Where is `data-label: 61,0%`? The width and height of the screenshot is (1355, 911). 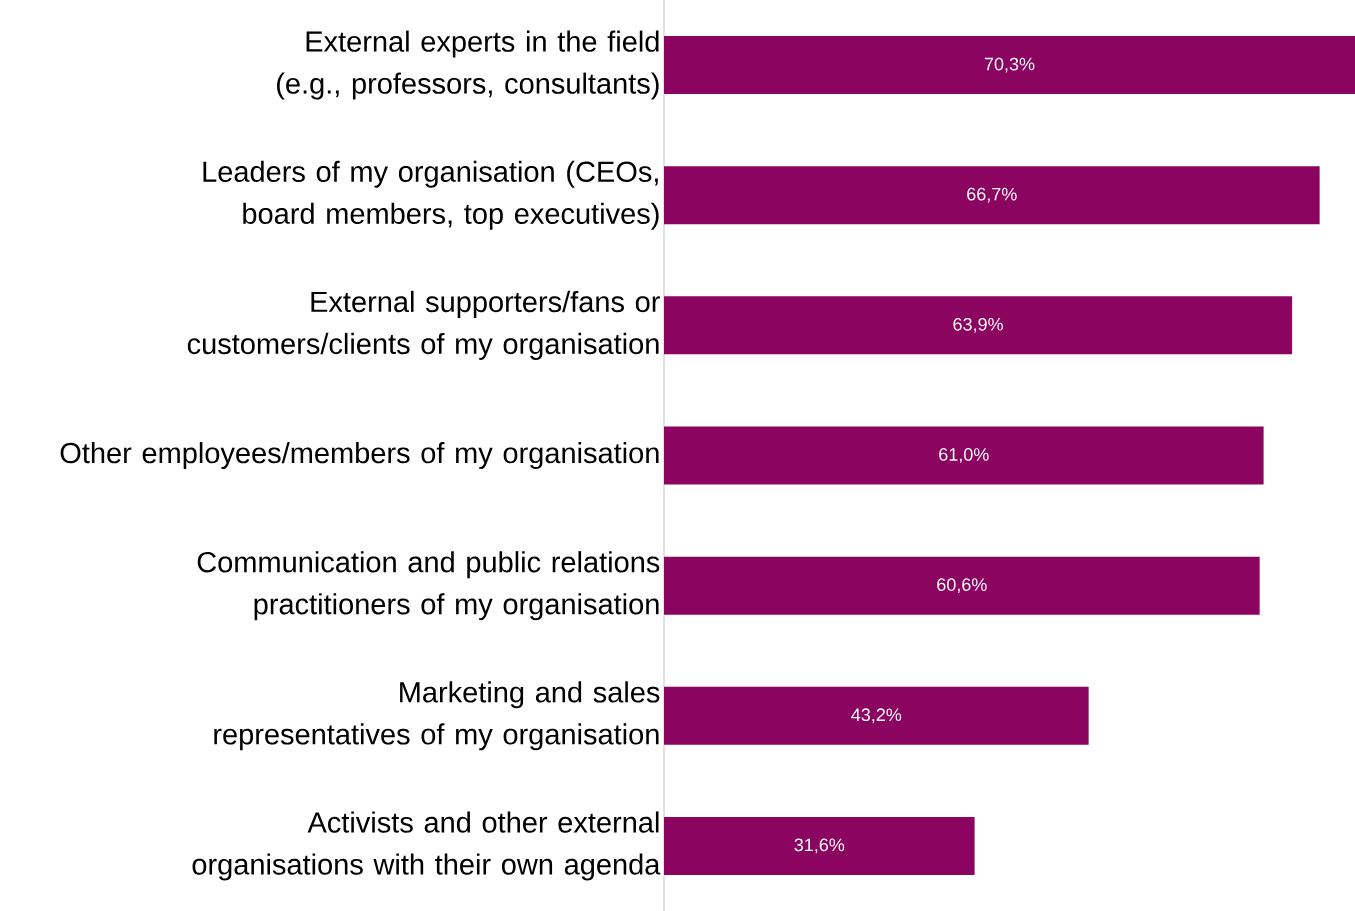 data-label: 61,0% is located at coordinates (964, 455).